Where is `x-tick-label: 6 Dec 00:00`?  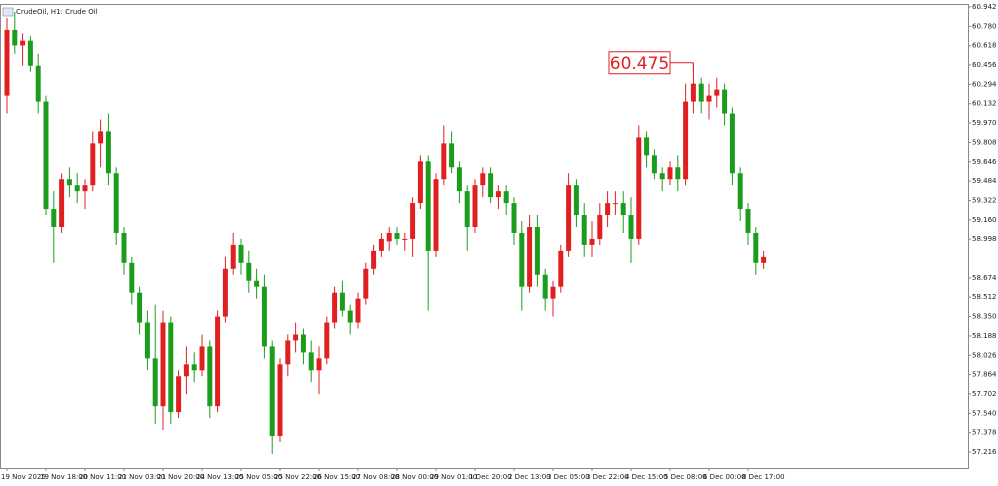
x-tick-label: 6 Dec 00:00 is located at coordinates (724, 477).